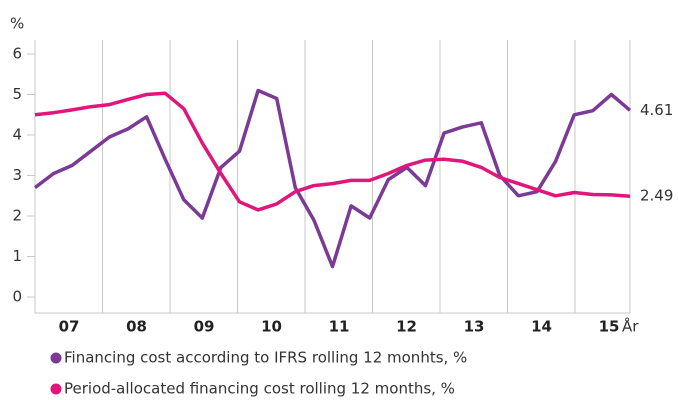  I want to click on y-tick-label: 1, so click(17, 256).